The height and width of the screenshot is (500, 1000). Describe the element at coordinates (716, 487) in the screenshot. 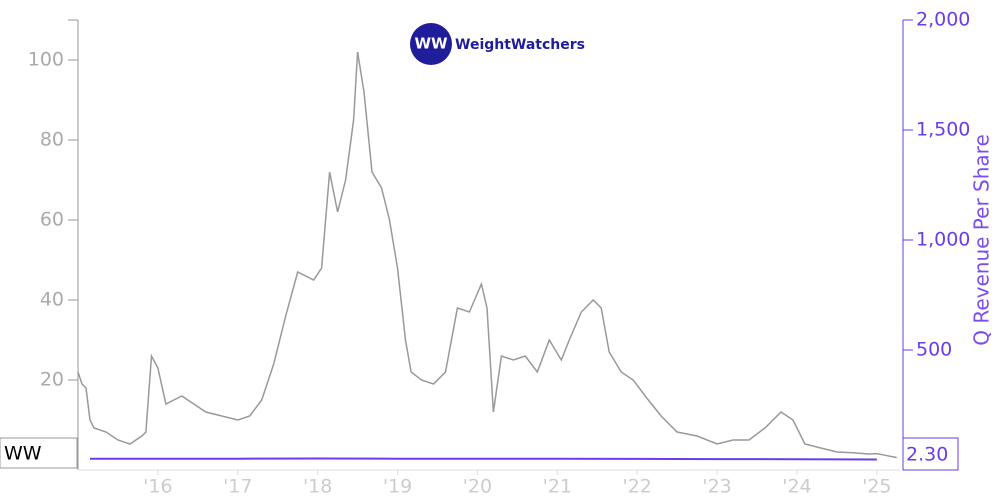

I see `x-tick-label: '23` at that location.